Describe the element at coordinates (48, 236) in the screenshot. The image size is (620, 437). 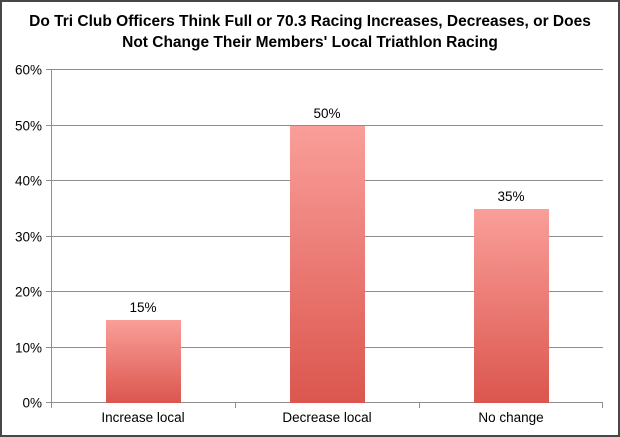
I see `y-tick-30%` at that location.